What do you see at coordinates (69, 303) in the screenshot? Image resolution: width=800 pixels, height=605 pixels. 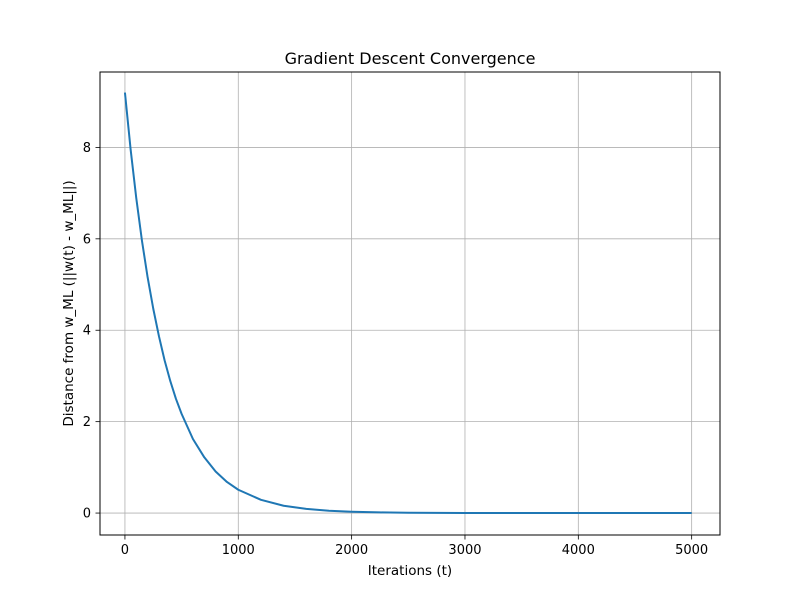 I see `y-axis-label: Distance from w_ML (||w(t) - w_ML||)` at bounding box center [69, 303].